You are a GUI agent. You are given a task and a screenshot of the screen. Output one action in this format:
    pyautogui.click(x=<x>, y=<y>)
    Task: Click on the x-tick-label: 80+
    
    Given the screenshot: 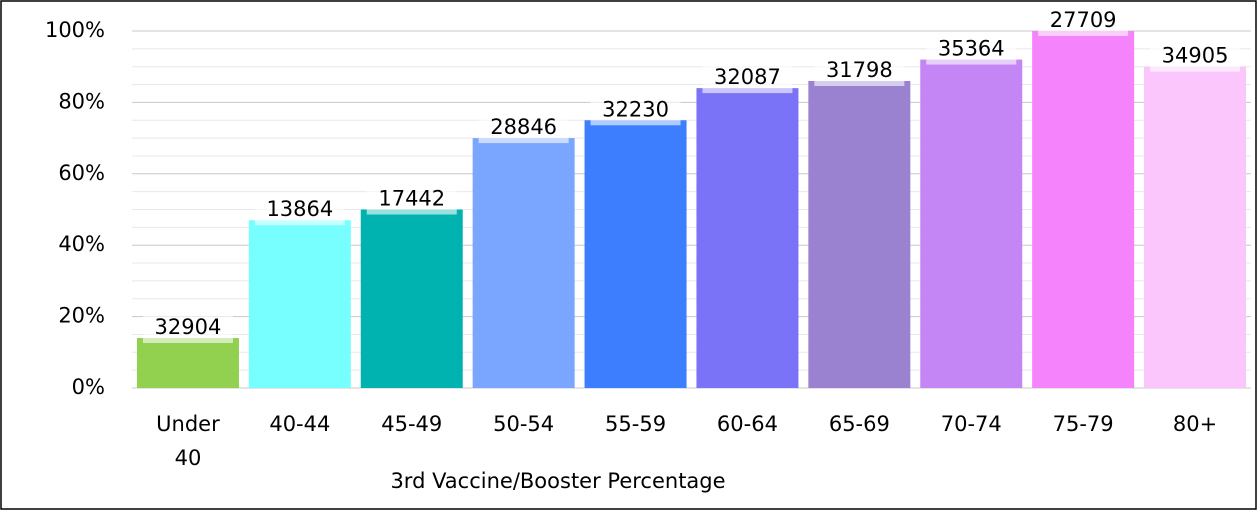 What is the action you would take?
    pyautogui.click(x=1195, y=424)
    